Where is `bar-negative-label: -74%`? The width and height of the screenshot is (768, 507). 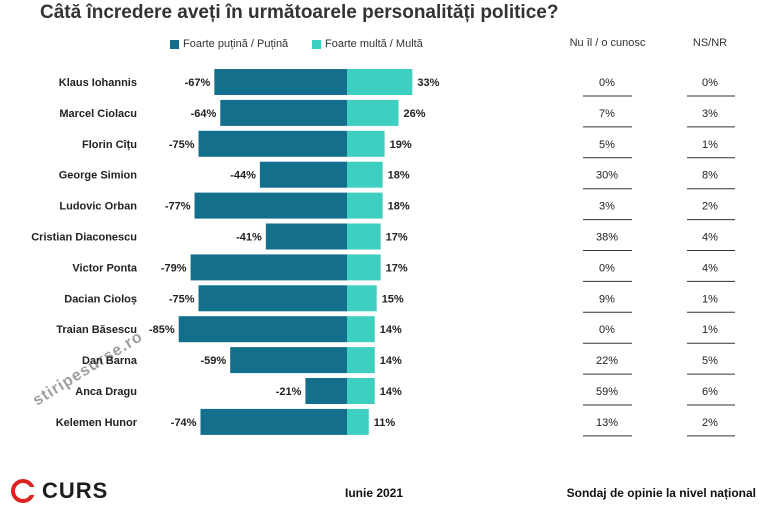
bar-negative-label: -74% is located at coordinates (184, 423).